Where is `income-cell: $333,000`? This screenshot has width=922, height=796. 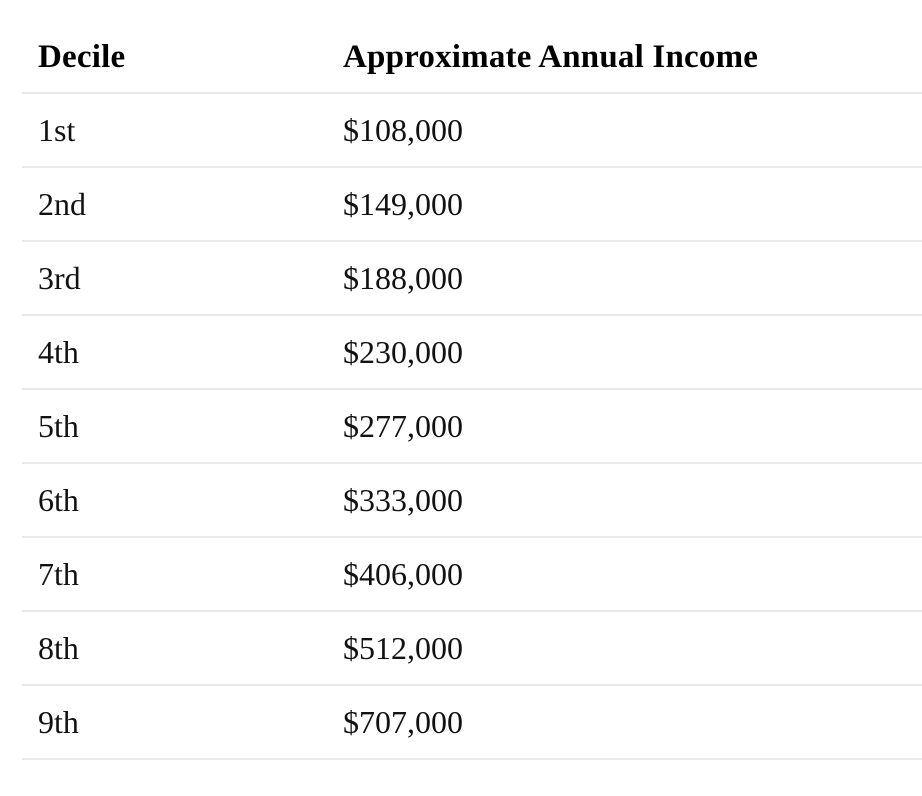
income-cell: $333,000 is located at coordinates (403, 499).